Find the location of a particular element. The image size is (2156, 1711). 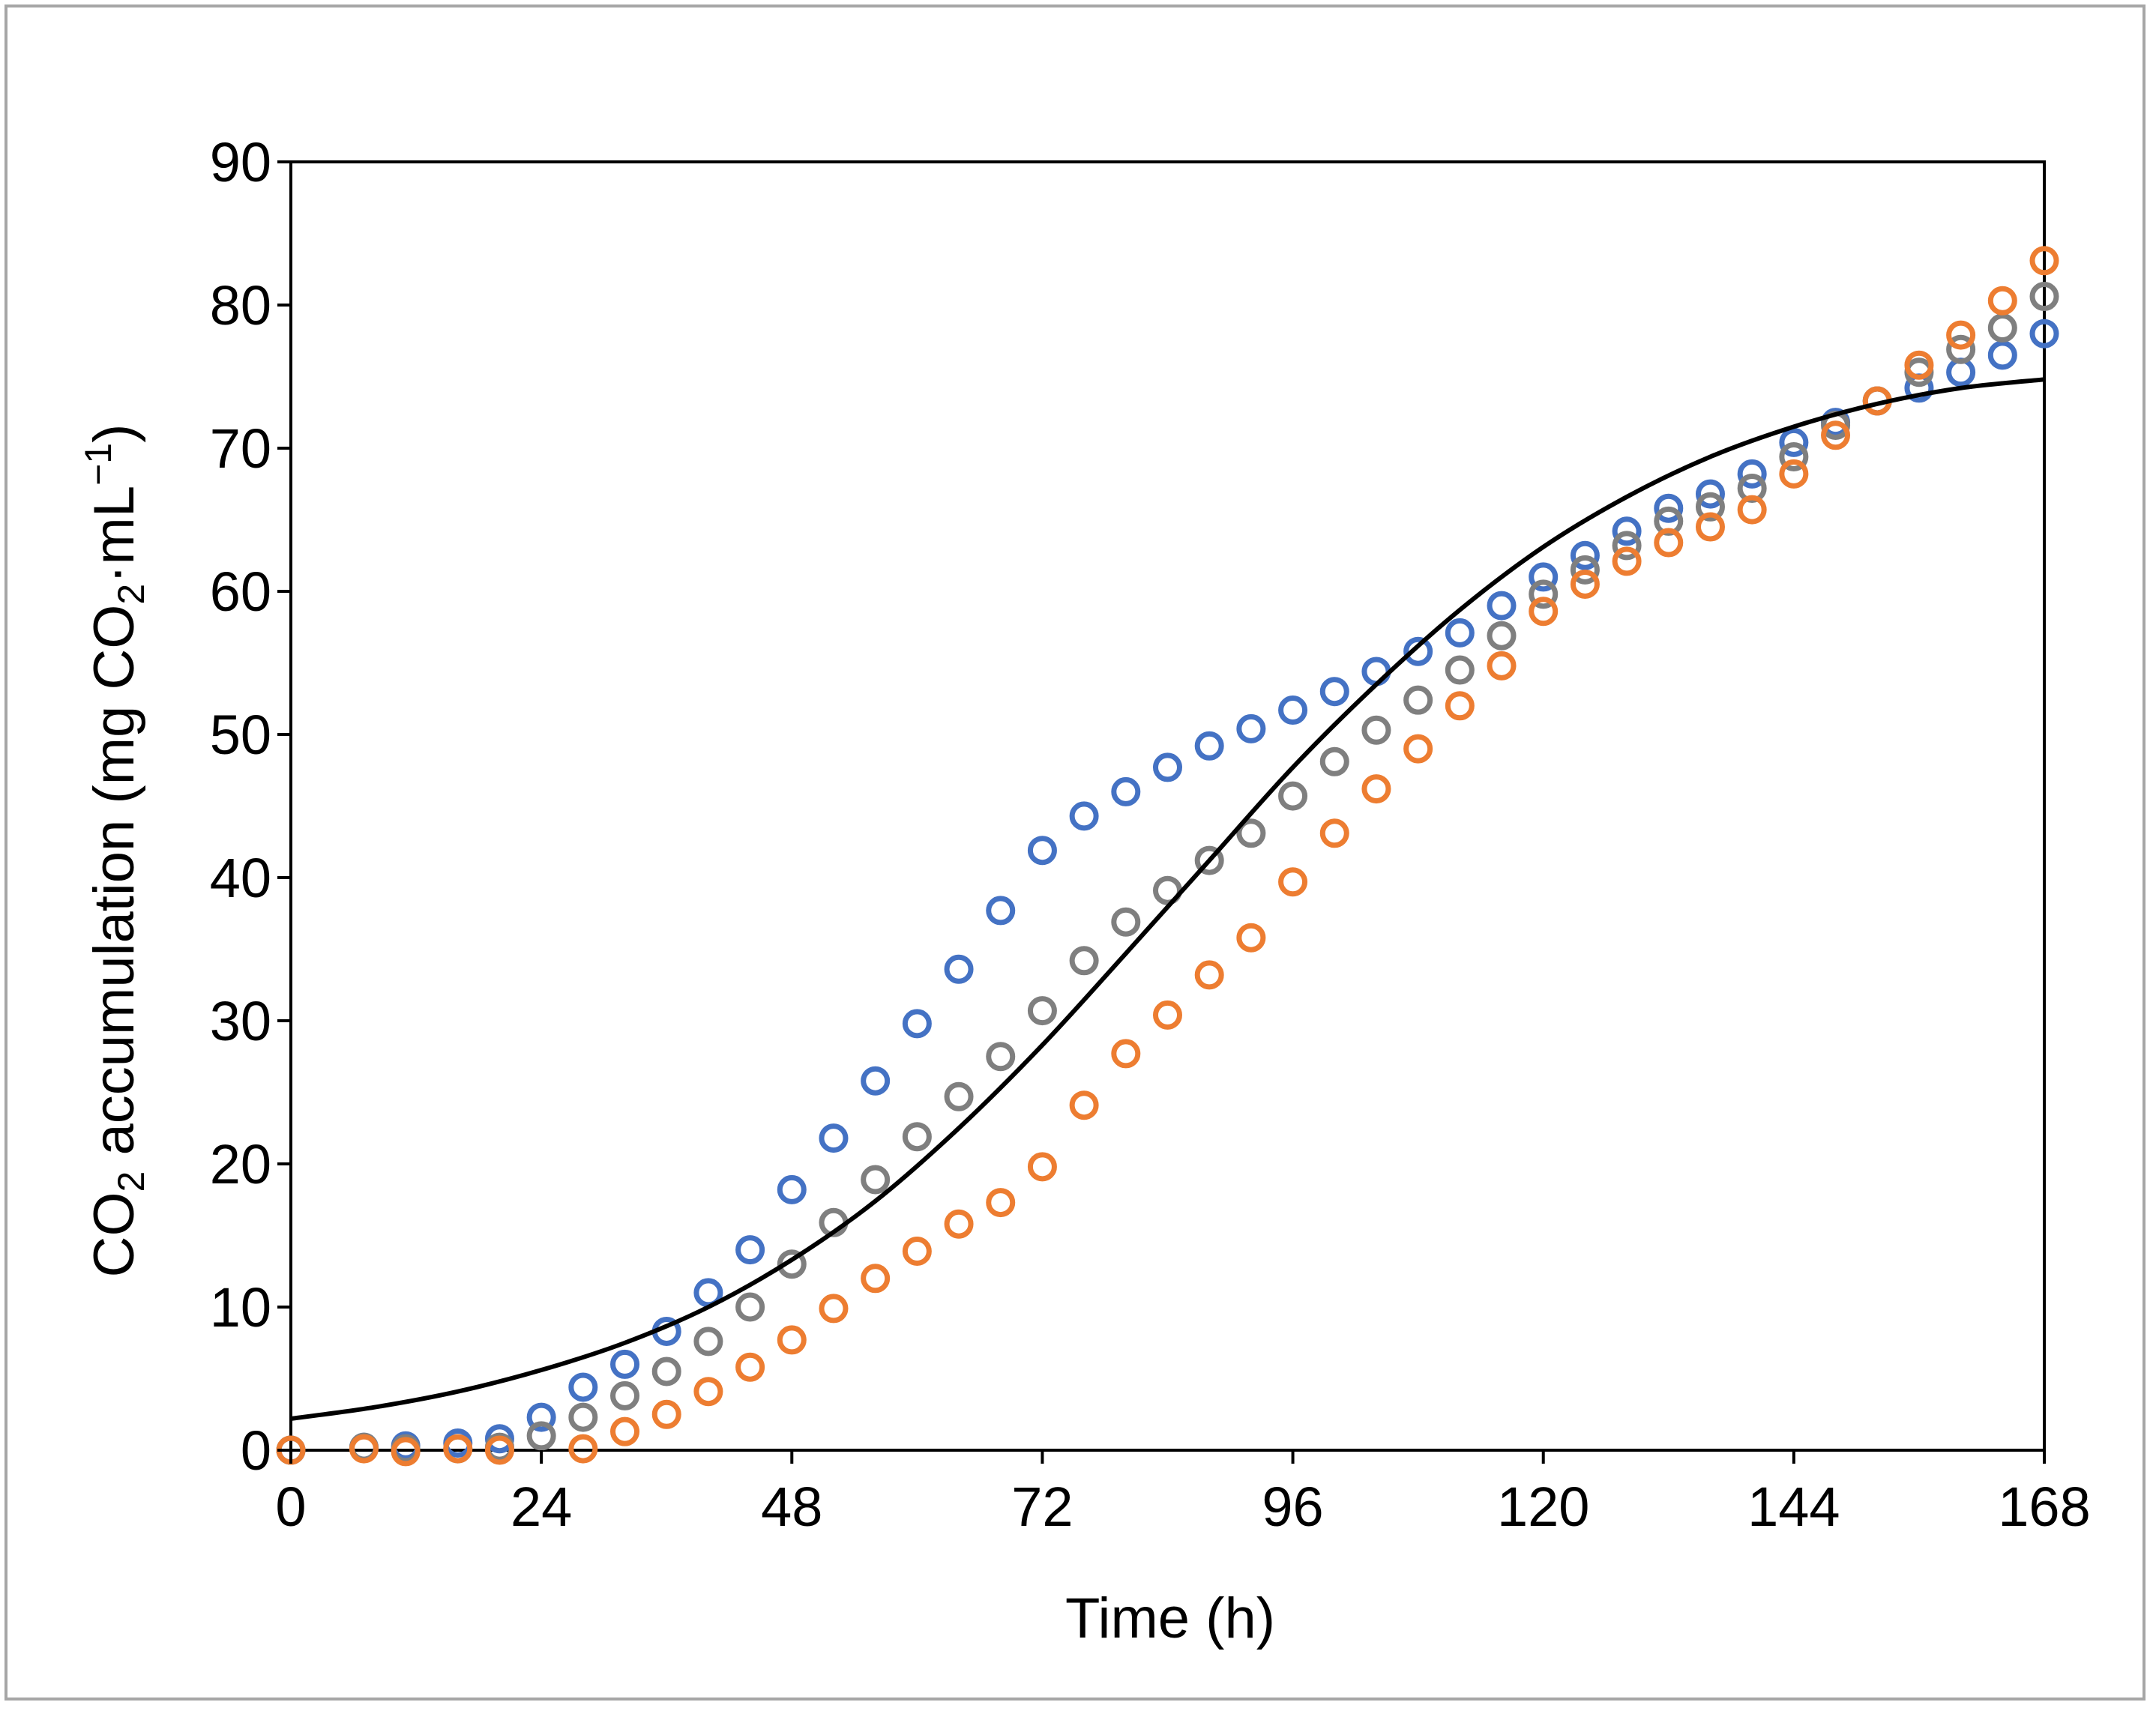

y-tick-label: 50 is located at coordinates (240, 735).